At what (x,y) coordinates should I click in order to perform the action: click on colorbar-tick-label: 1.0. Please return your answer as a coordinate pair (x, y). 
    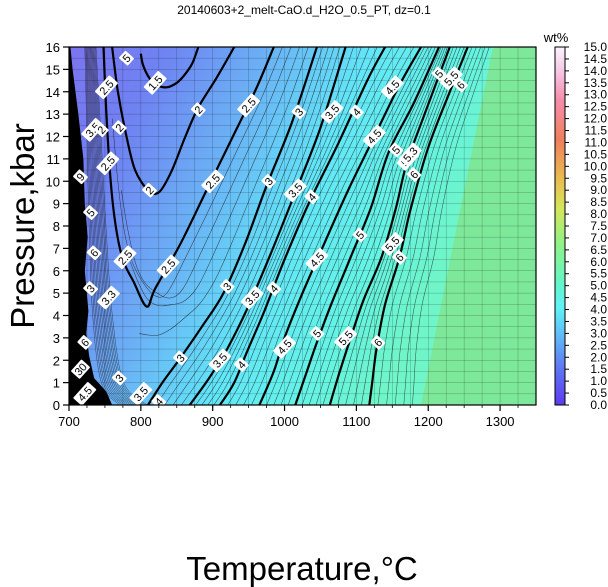
    Looking at the image, I should click on (598, 381).